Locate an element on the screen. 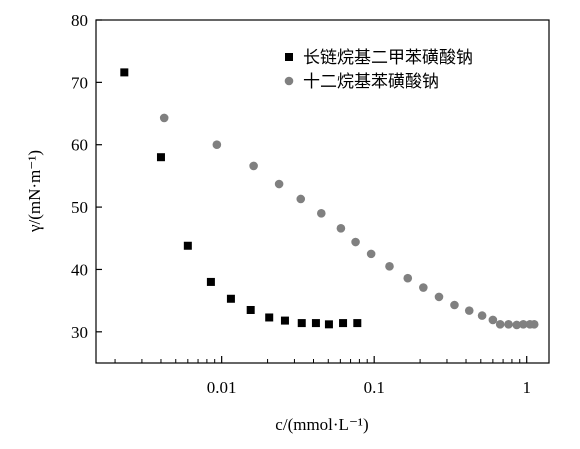 The width and height of the screenshot is (580, 449). legend-label-1: 十二烷基苯磺酸钠 is located at coordinates (371, 82).